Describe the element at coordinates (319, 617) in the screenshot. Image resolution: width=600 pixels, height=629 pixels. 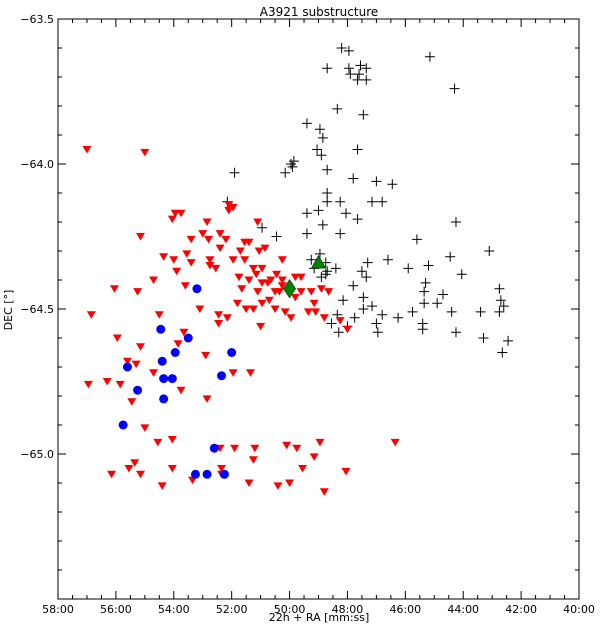
I see `x-axis-label: 22h + RA [mm:ss]` at that location.